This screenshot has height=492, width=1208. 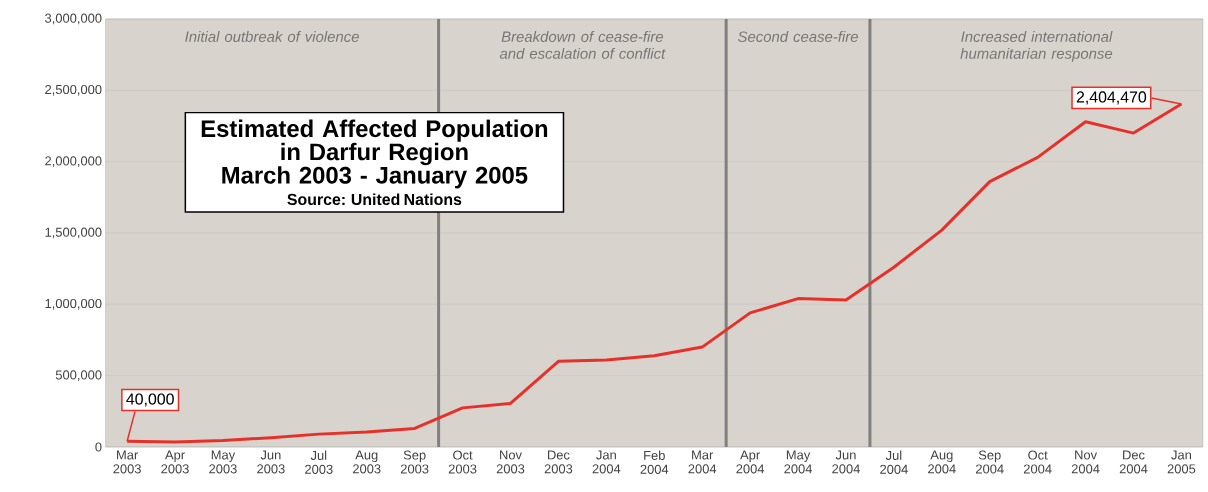 I want to click on x-tick-label: Oct 2004, so click(x=1037, y=462).